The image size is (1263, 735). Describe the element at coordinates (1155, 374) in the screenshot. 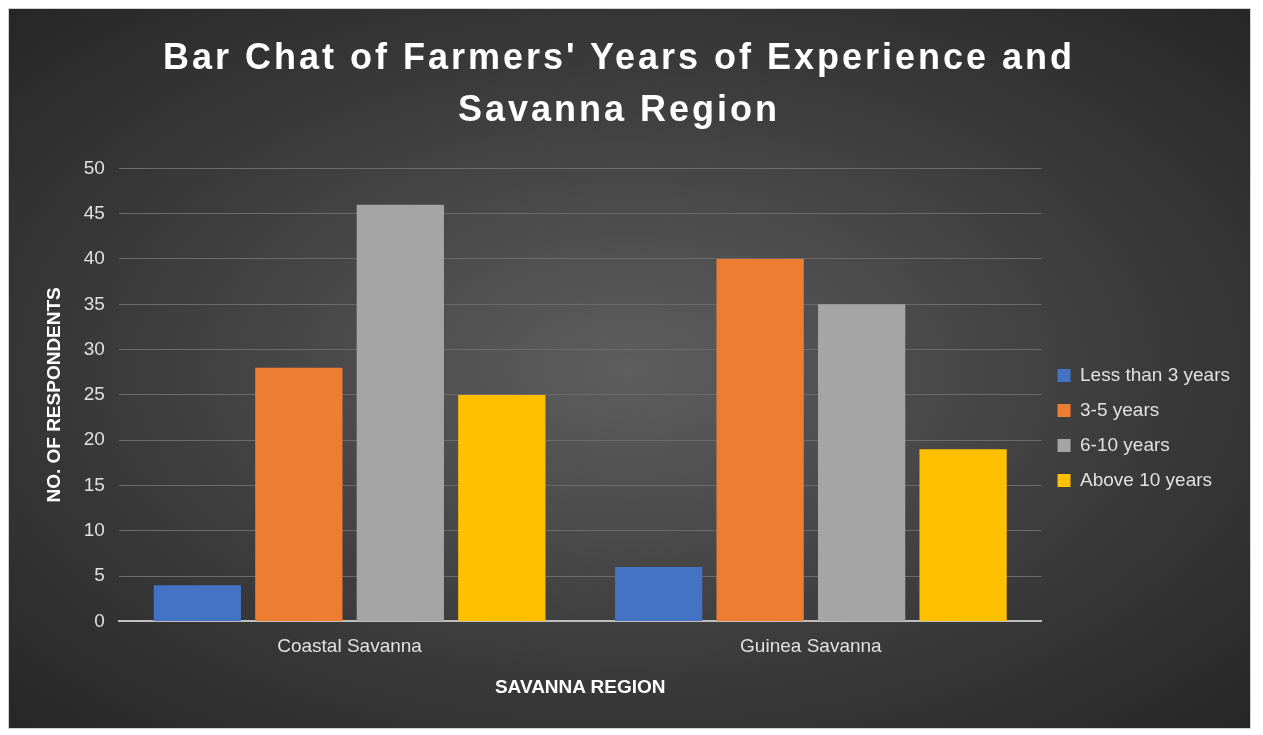

I see `legend-label: Less than 3 years` at that location.